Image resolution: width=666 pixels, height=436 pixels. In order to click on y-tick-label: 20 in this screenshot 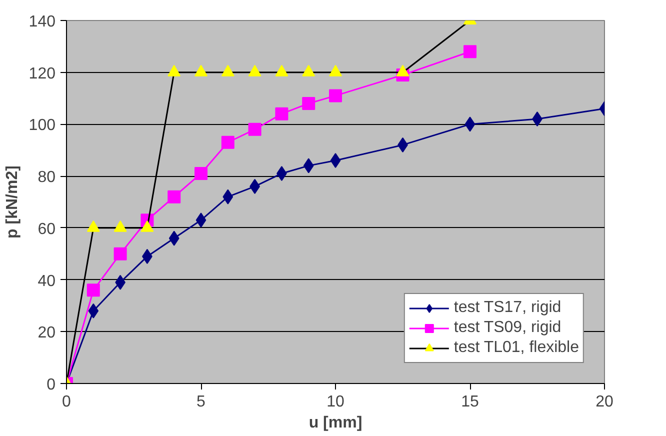, I will do `click(47, 333)`.